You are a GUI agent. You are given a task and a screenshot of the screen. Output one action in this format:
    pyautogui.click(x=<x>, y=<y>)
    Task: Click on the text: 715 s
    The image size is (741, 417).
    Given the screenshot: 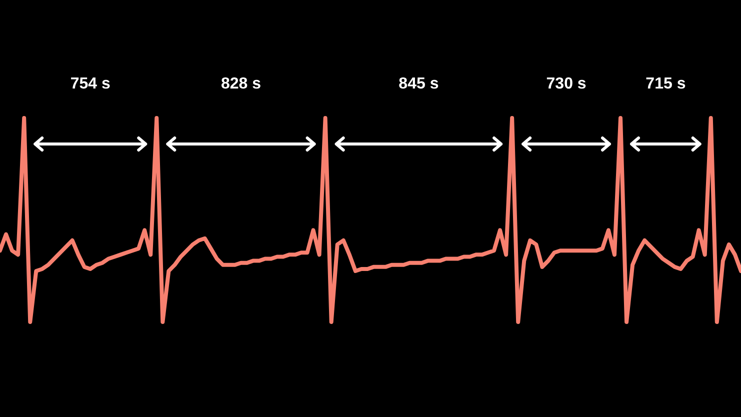 What is the action you would take?
    pyautogui.click(x=666, y=84)
    